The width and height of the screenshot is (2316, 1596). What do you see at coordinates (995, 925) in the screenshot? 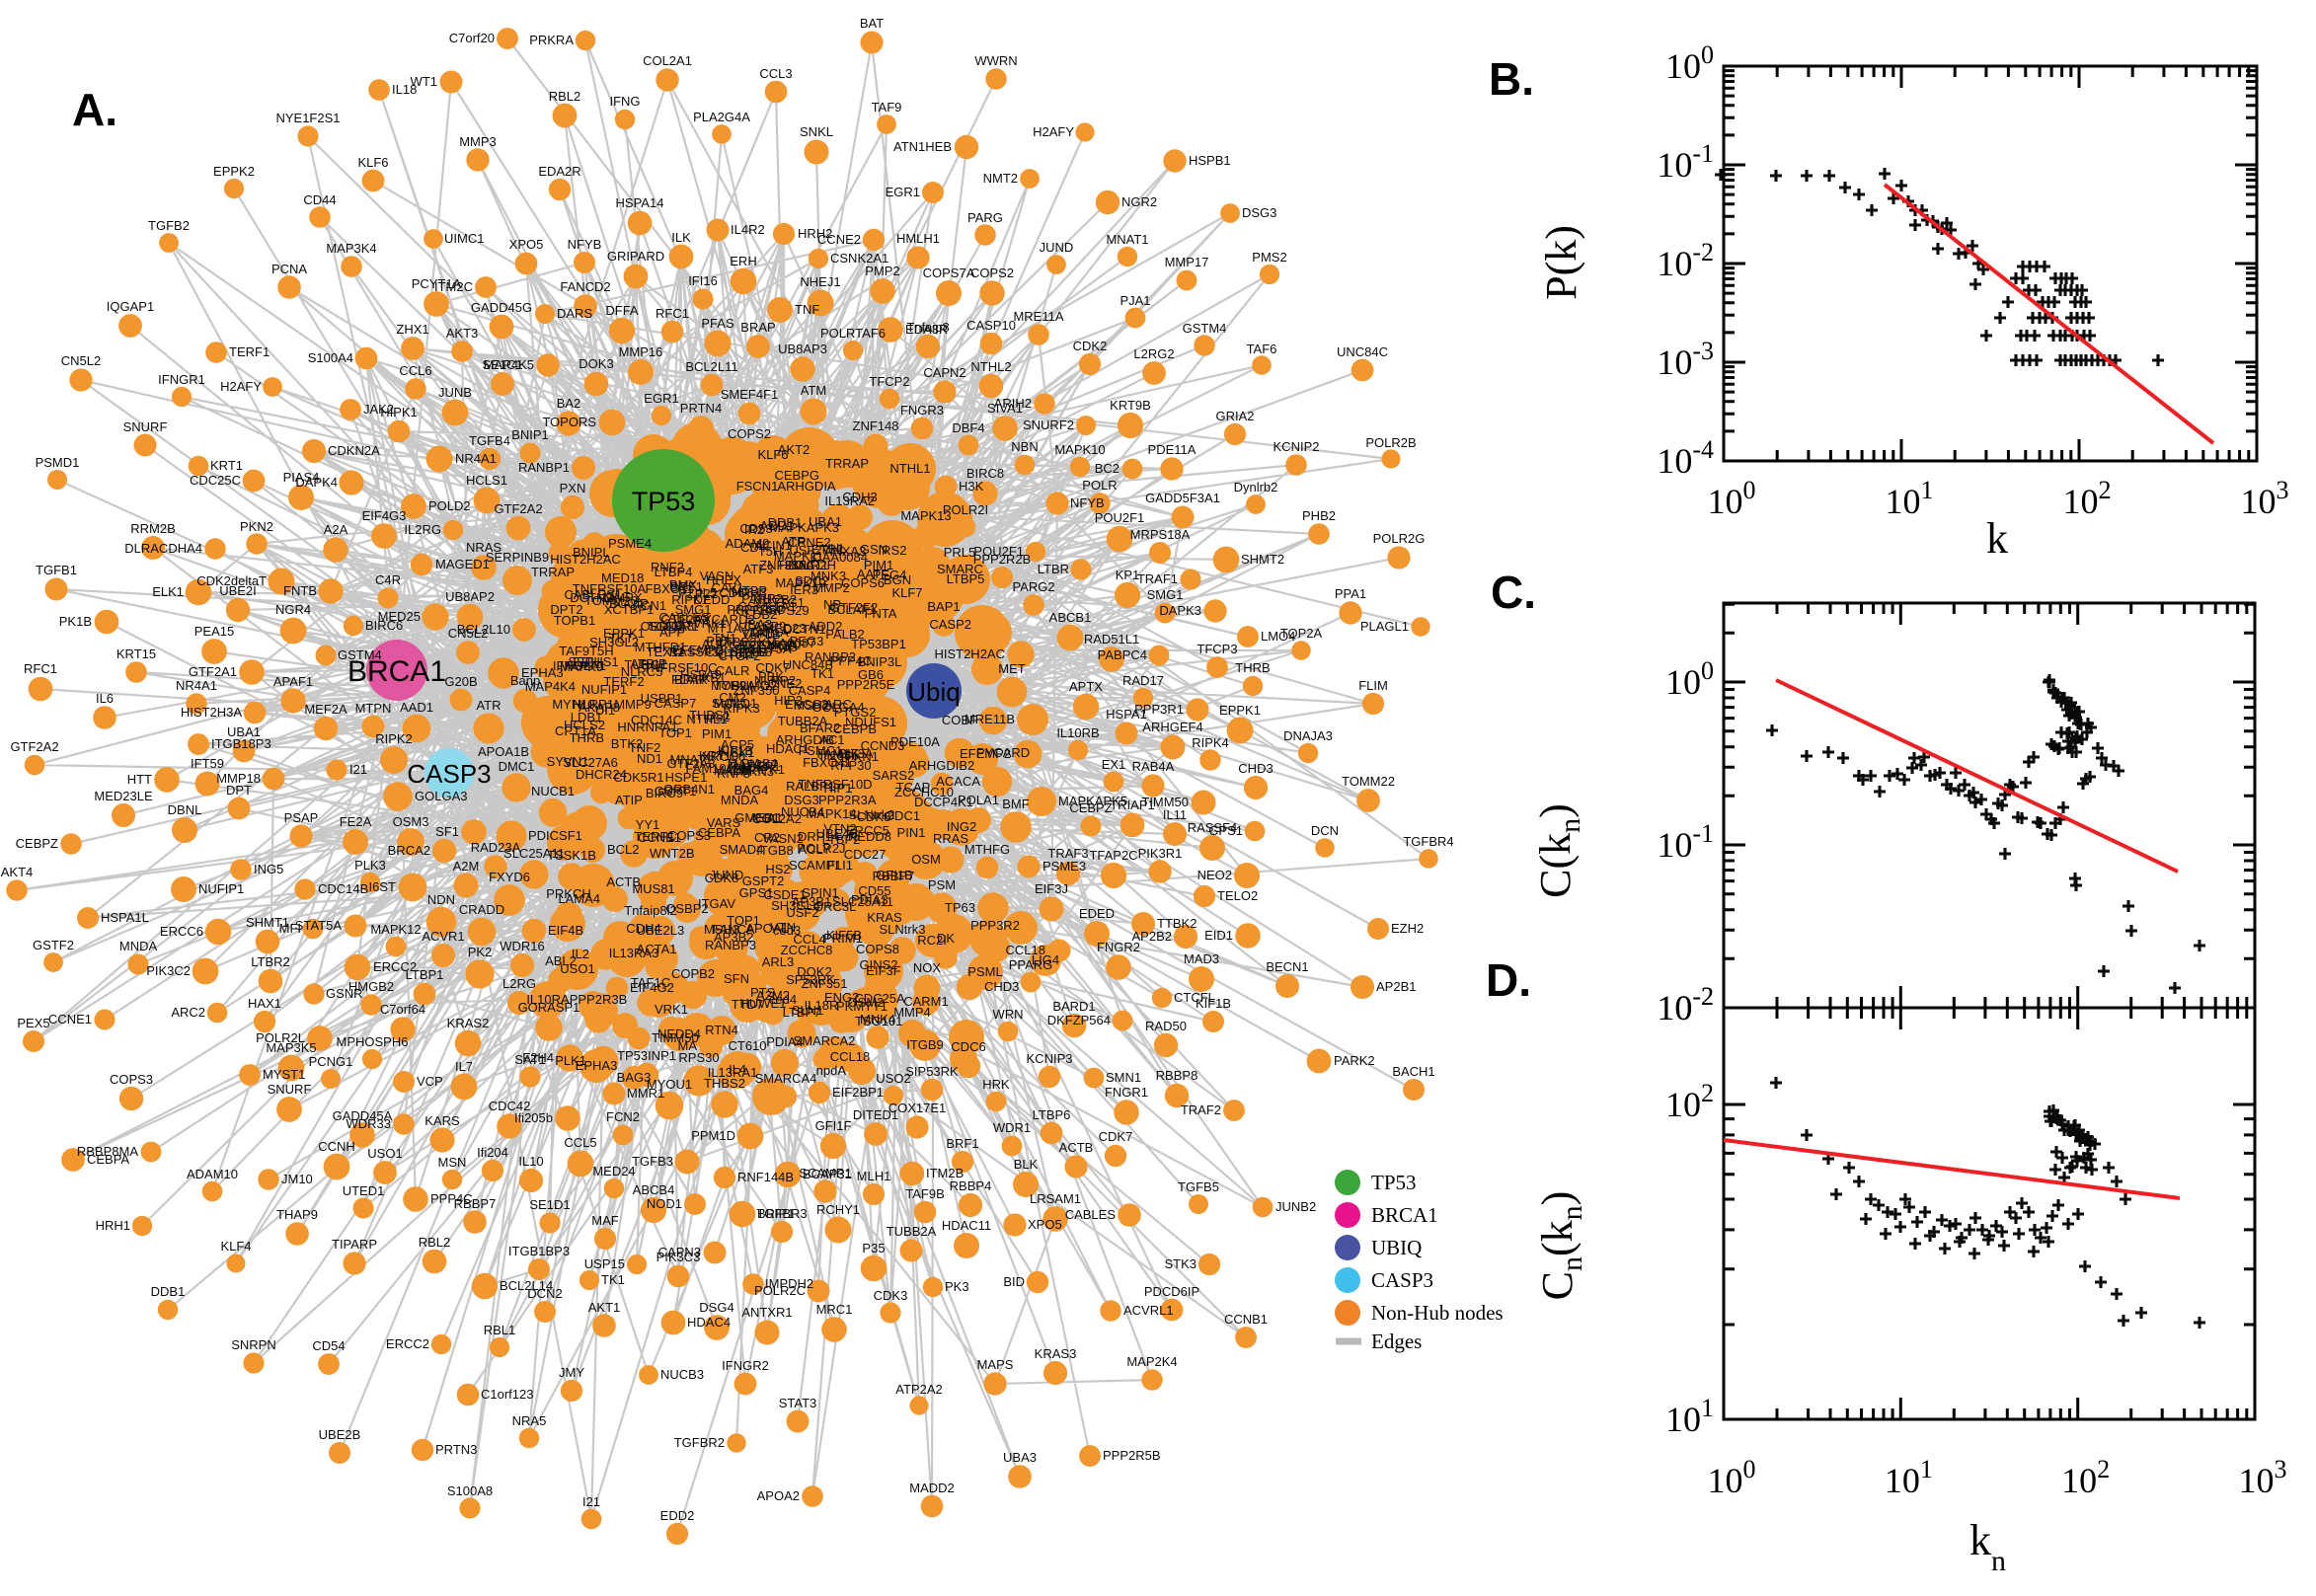
I see `svg-text: PPP3R2` at bounding box center [995, 925].